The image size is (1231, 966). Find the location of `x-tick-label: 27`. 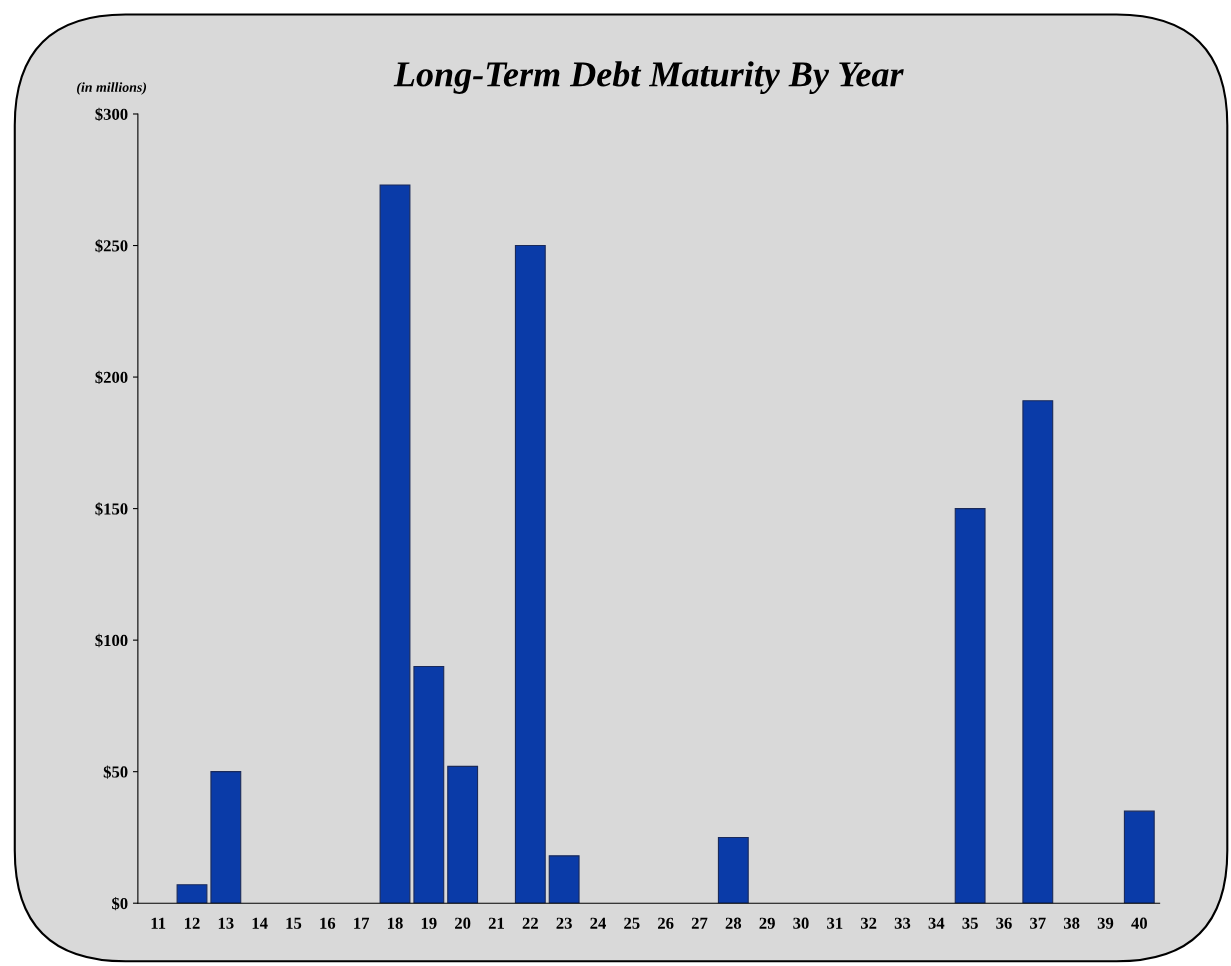

x-tick-label: 27 is located at coordinates (699, 923).